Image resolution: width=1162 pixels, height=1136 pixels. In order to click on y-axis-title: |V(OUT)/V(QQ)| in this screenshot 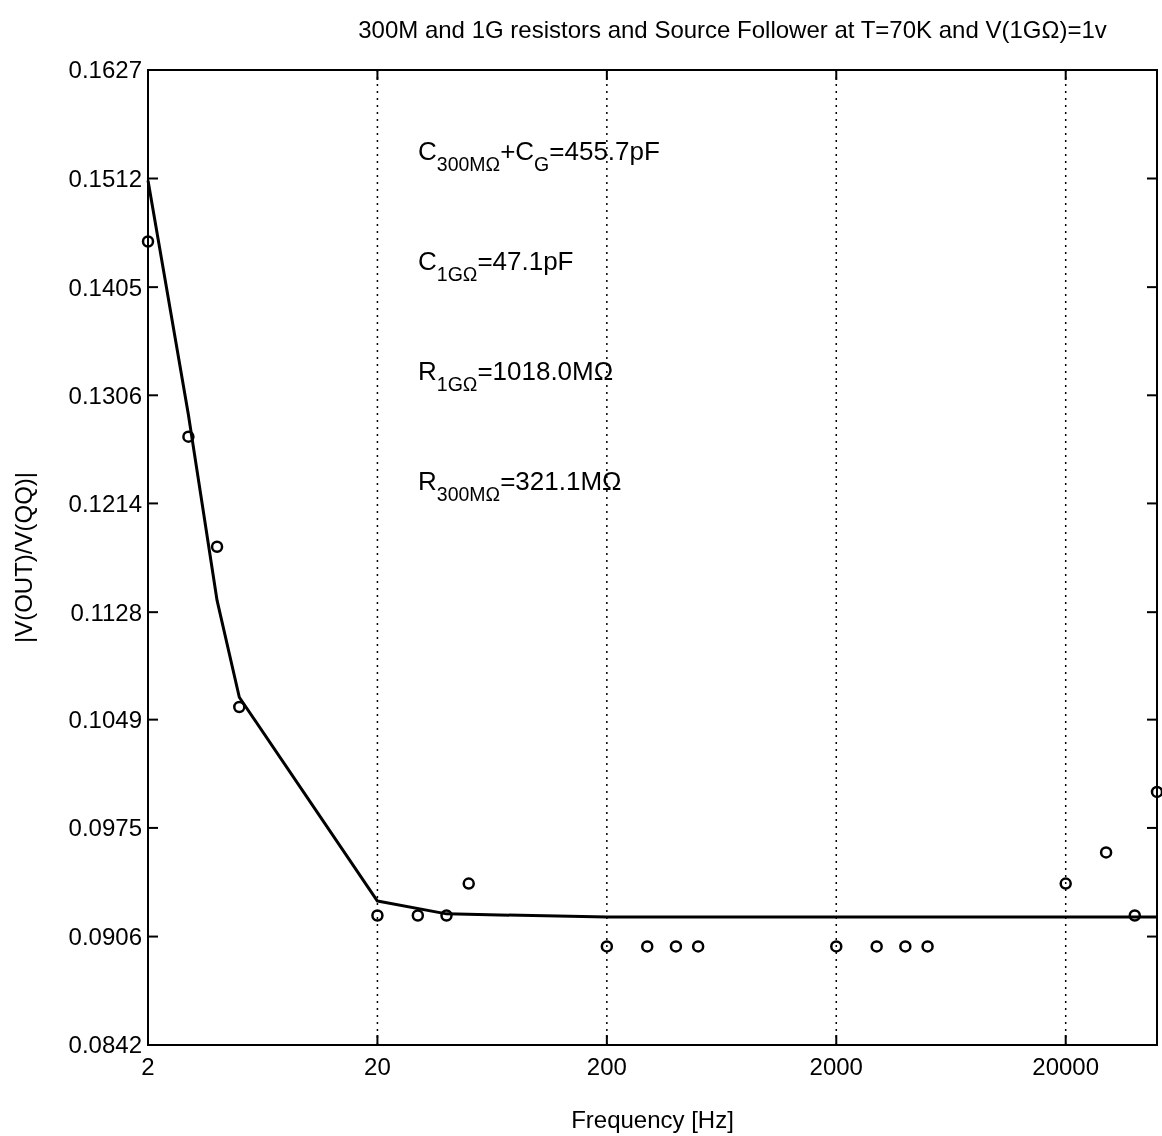, I will do `click(23, 557)`.